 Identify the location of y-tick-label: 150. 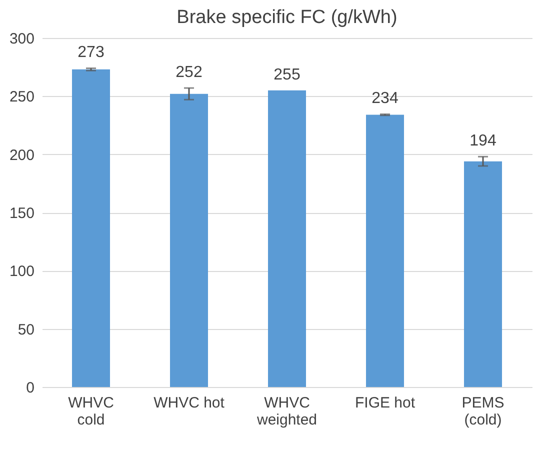
(21, 213).